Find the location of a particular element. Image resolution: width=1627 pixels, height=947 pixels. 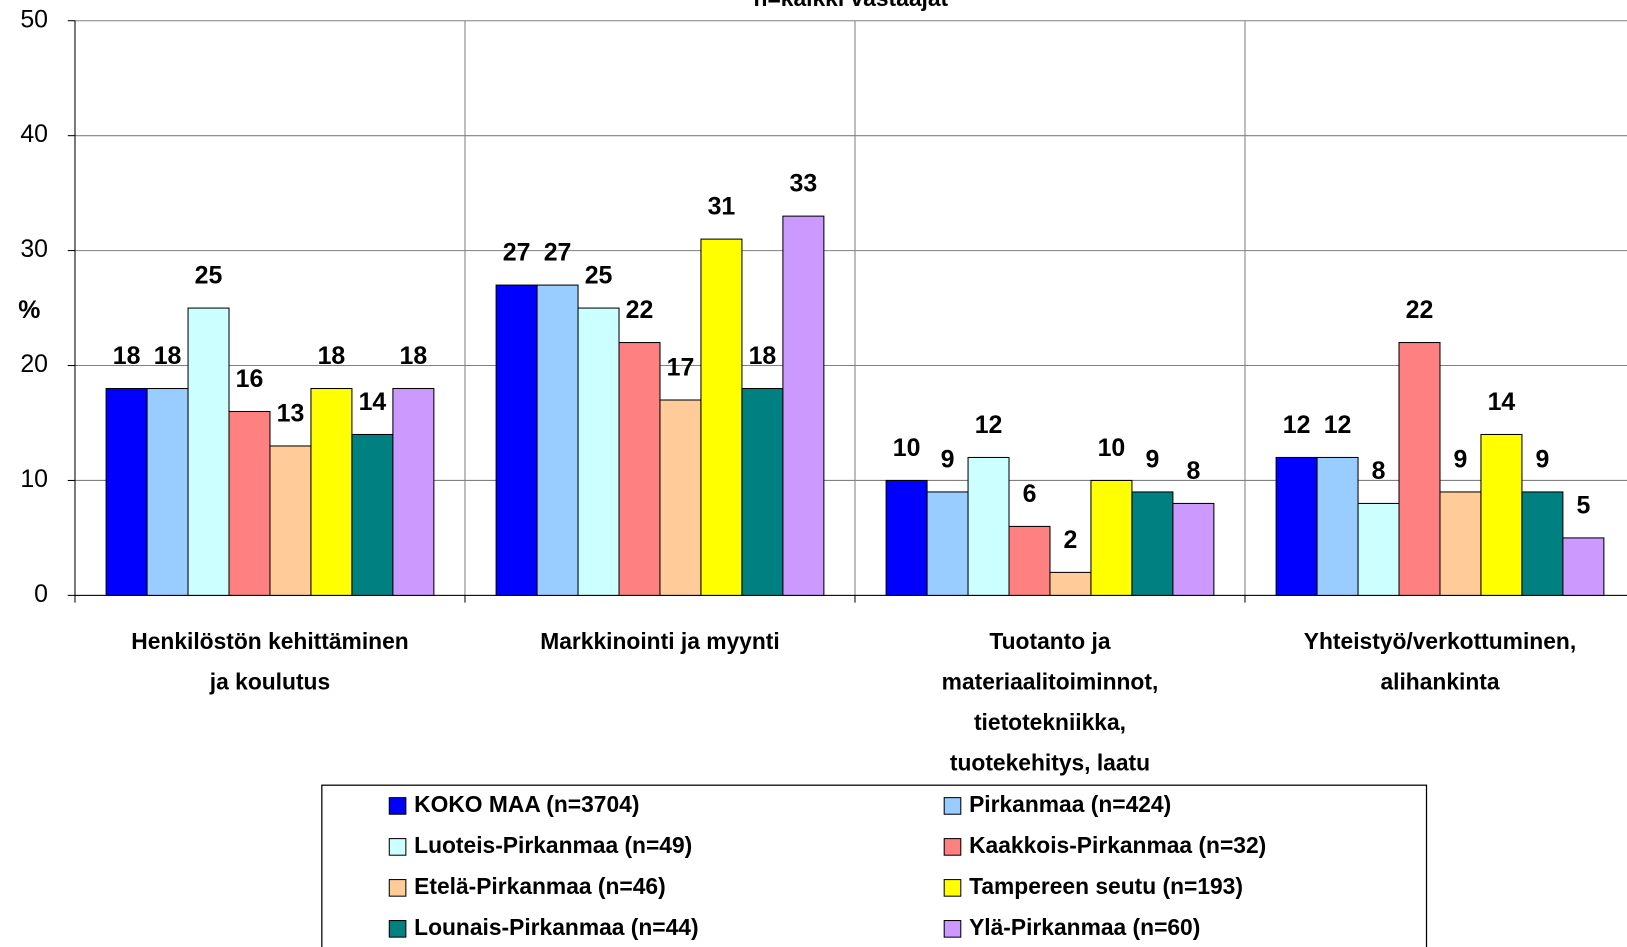

legend-label: Ylä-Pirkanmaa (n=60) is located at coordinates (1084, 927).